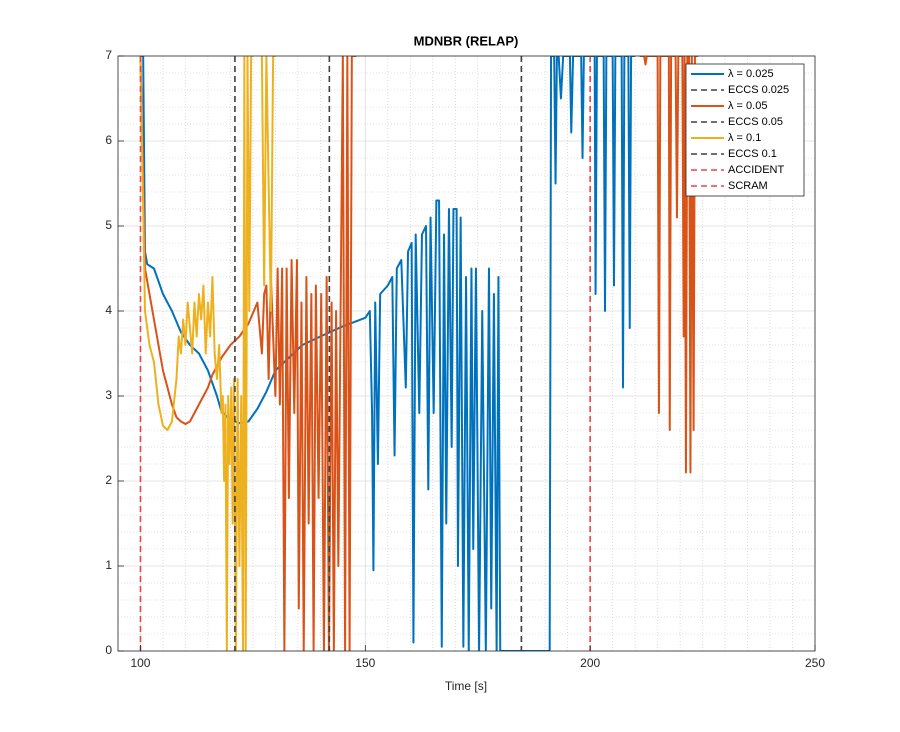 The image size is (900, 732). I want to click on legend-label: SCRAM, so click(748, 186).